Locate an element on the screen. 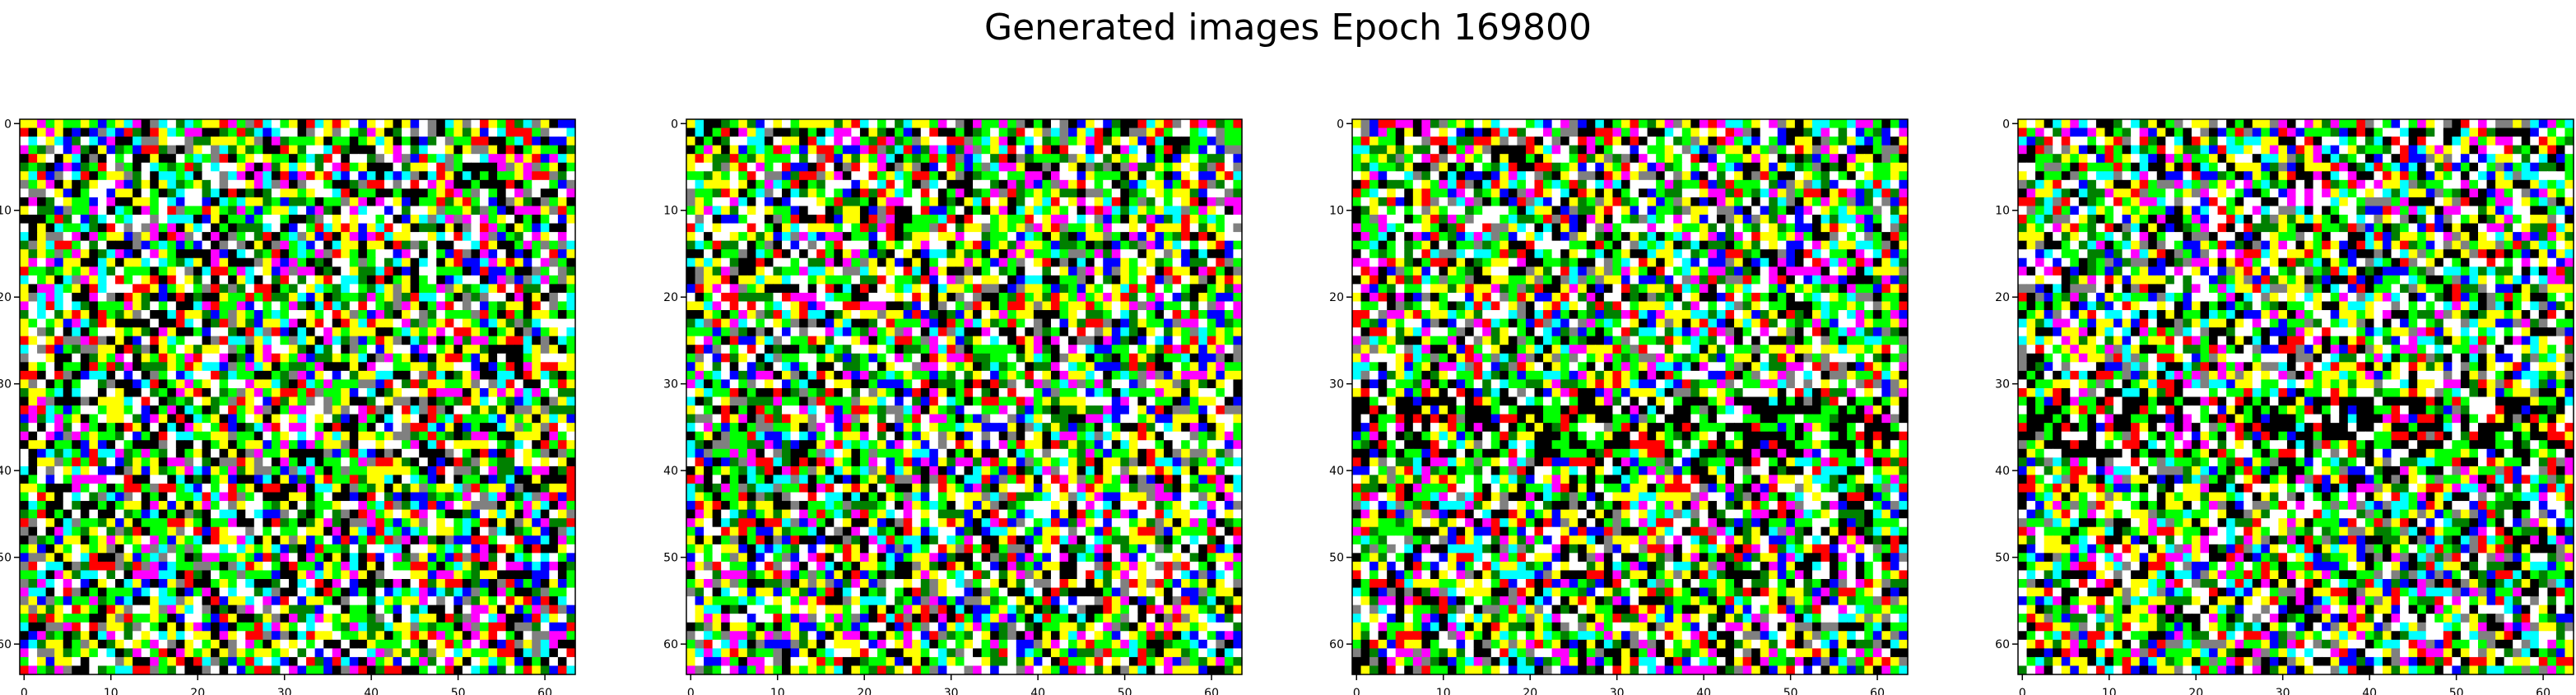  figure-title: Generated images Epoch 169800 is located at coordinates (1288, 28).